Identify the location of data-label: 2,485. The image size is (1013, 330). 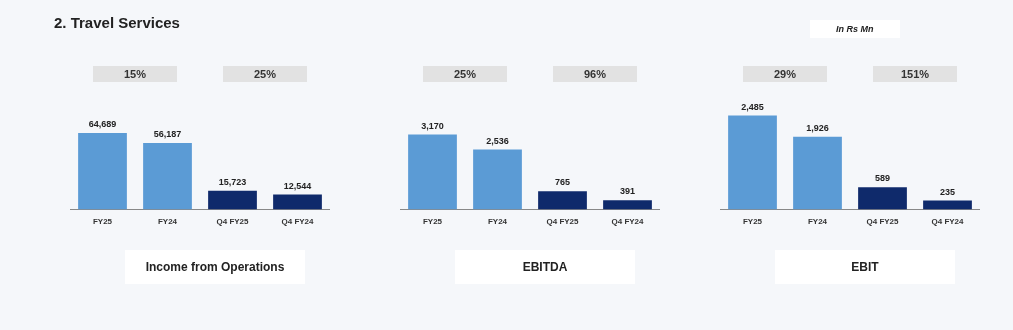
(752, 106).